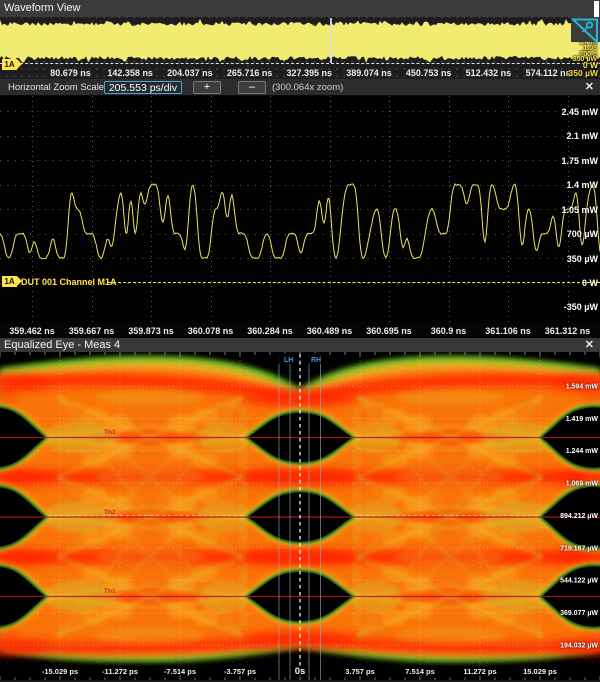 The height and width of the screenshot is (682, 600). What do you see at coordinates (540, 671) in the screenshot?
I see `svg-text: 15.029 ps` at bounding box center [540, 671].